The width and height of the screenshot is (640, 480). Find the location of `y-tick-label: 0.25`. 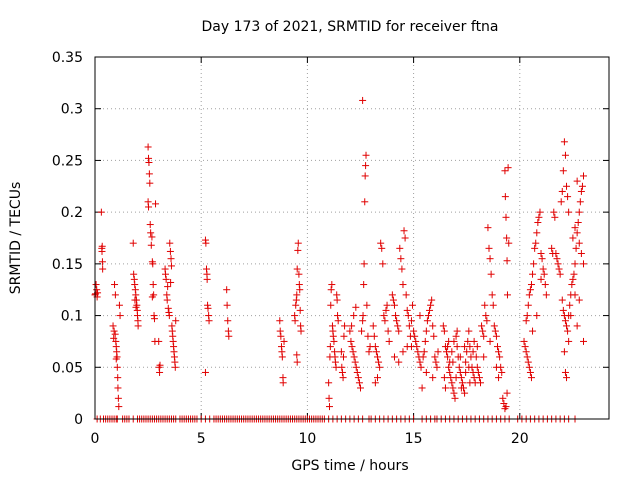

y-tick-label: 0.25 is located at coordinates (67, 161).